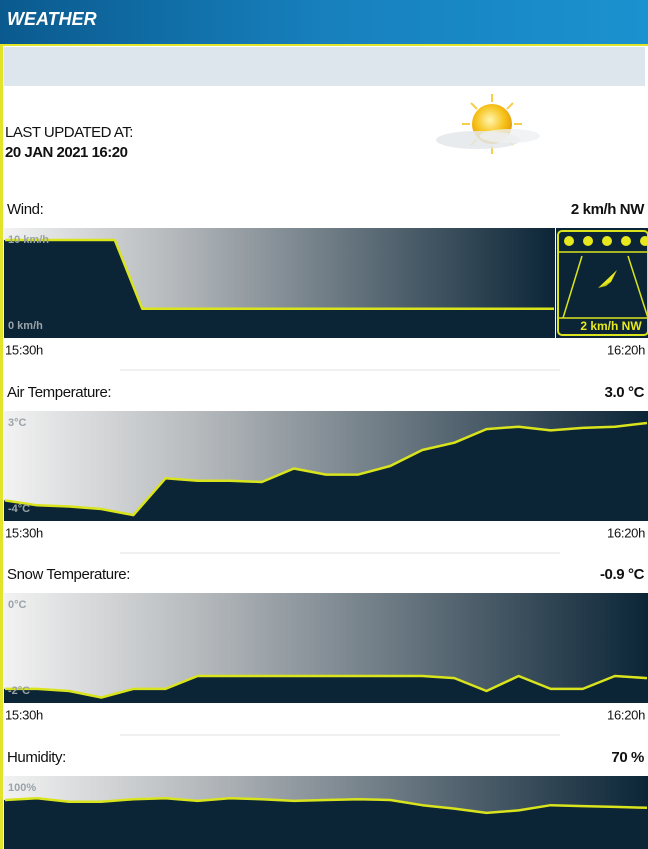  Describe the element at coordinates (602, 283) in the screenshot. I see `wind-compass: 2 km/h NW` at that location.